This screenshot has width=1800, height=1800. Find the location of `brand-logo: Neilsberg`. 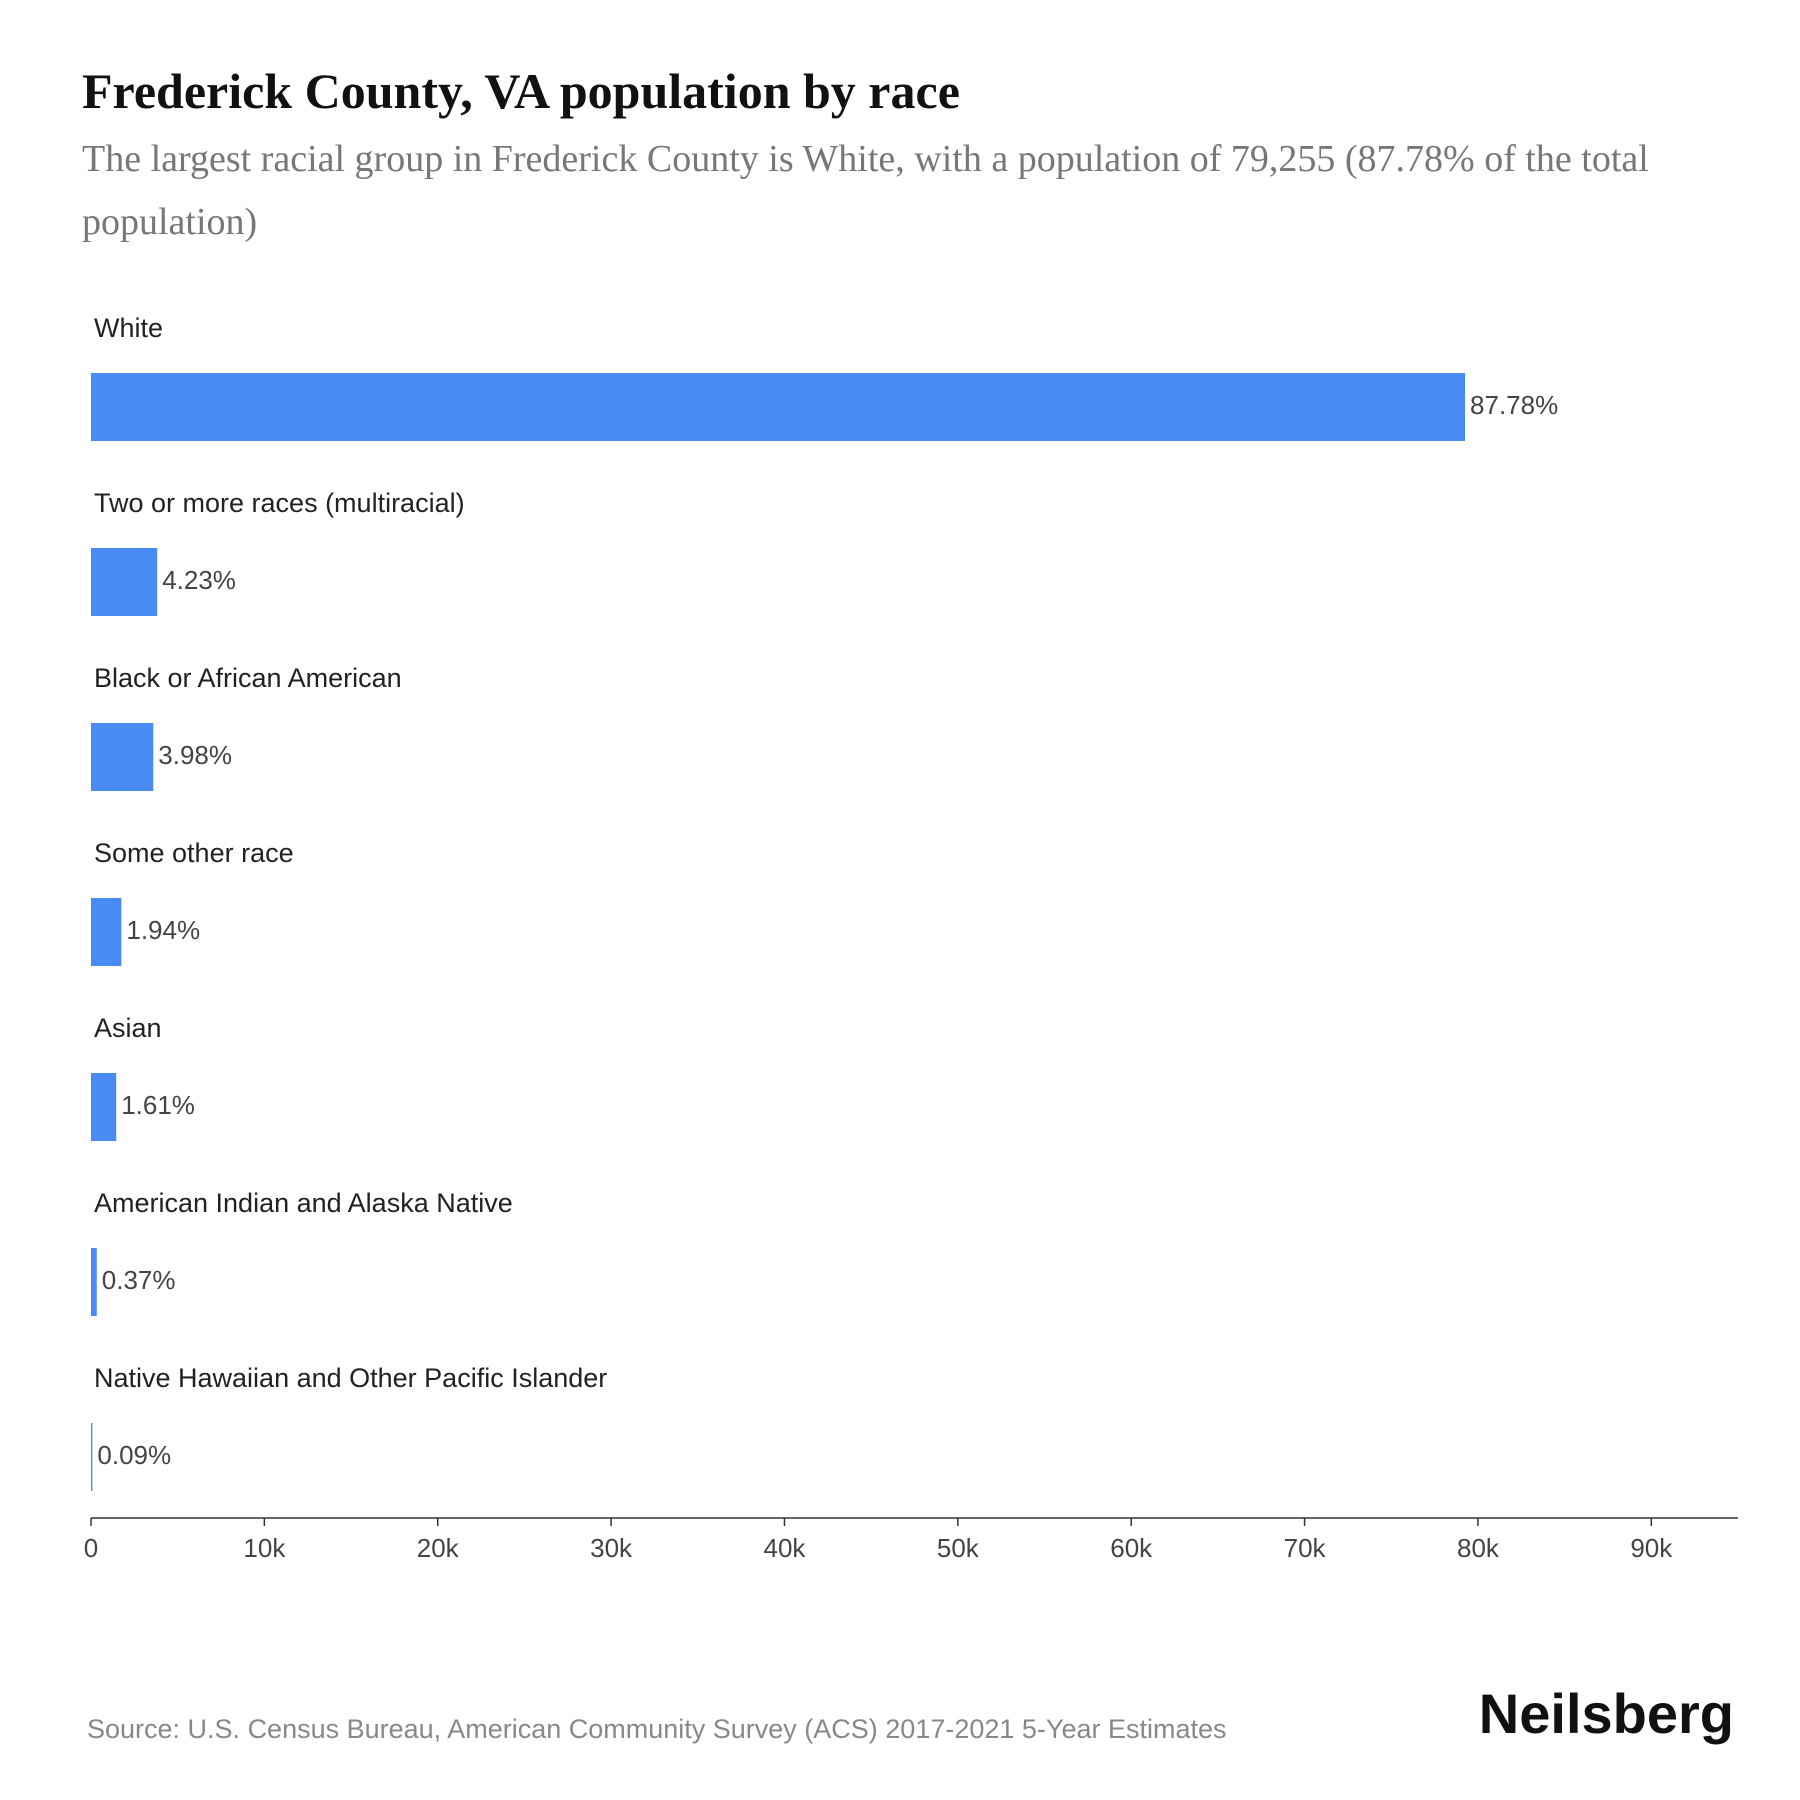

brand-logo: Neilsberg is located at coordinates (1606, 1713).